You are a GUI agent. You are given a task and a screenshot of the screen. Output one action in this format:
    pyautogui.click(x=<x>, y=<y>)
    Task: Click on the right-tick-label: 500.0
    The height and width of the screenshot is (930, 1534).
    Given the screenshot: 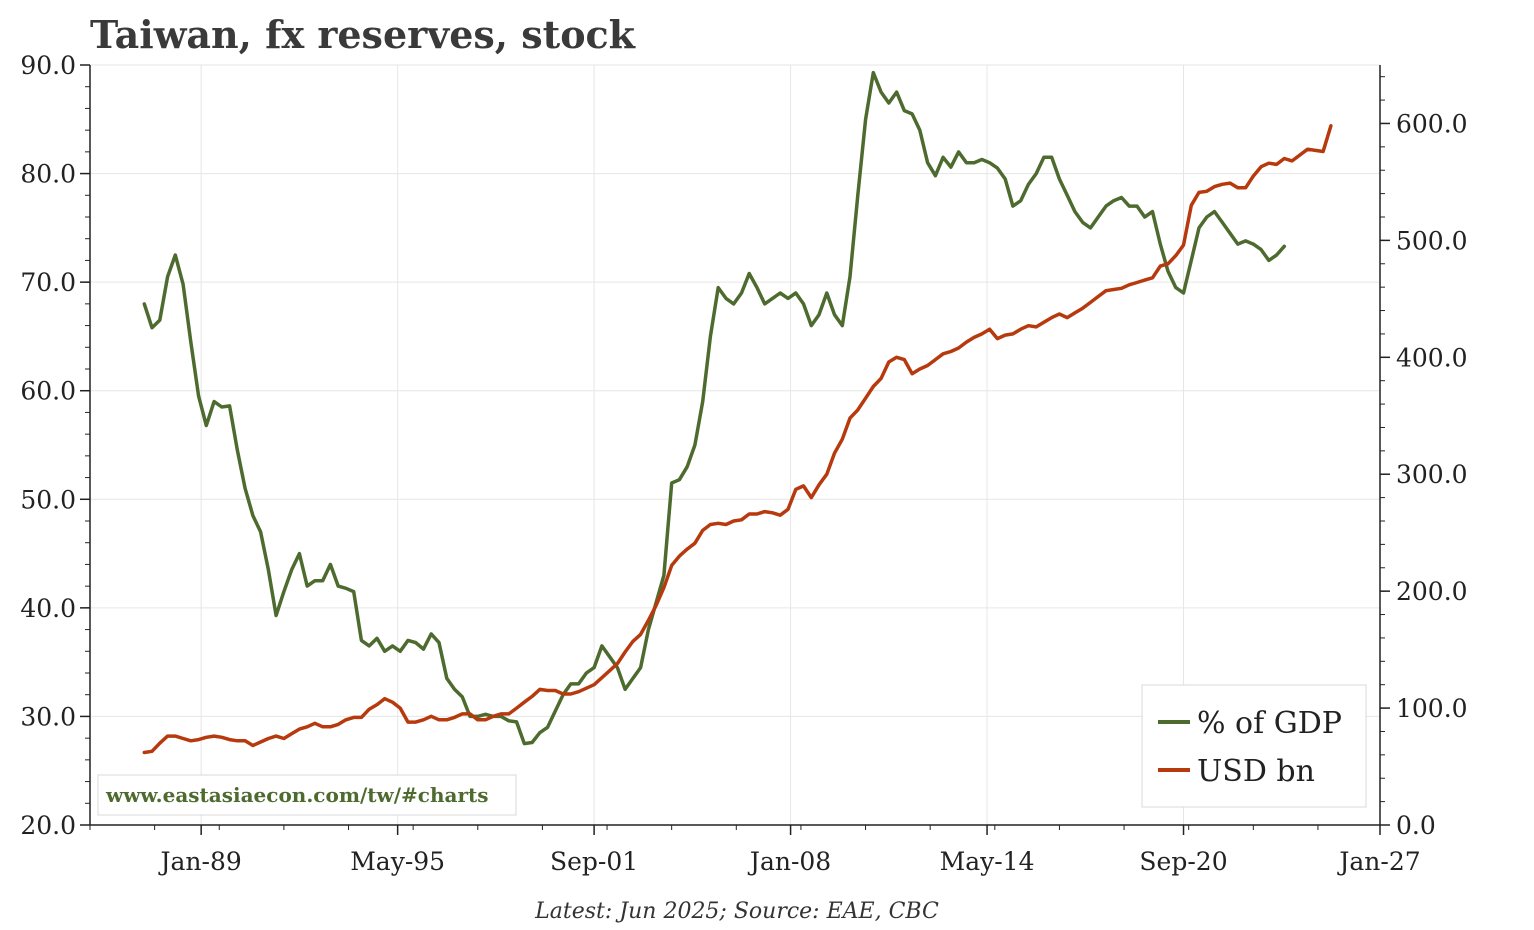 What is the action you would take?
    pyautogui.click(x=1432, y=240)
    